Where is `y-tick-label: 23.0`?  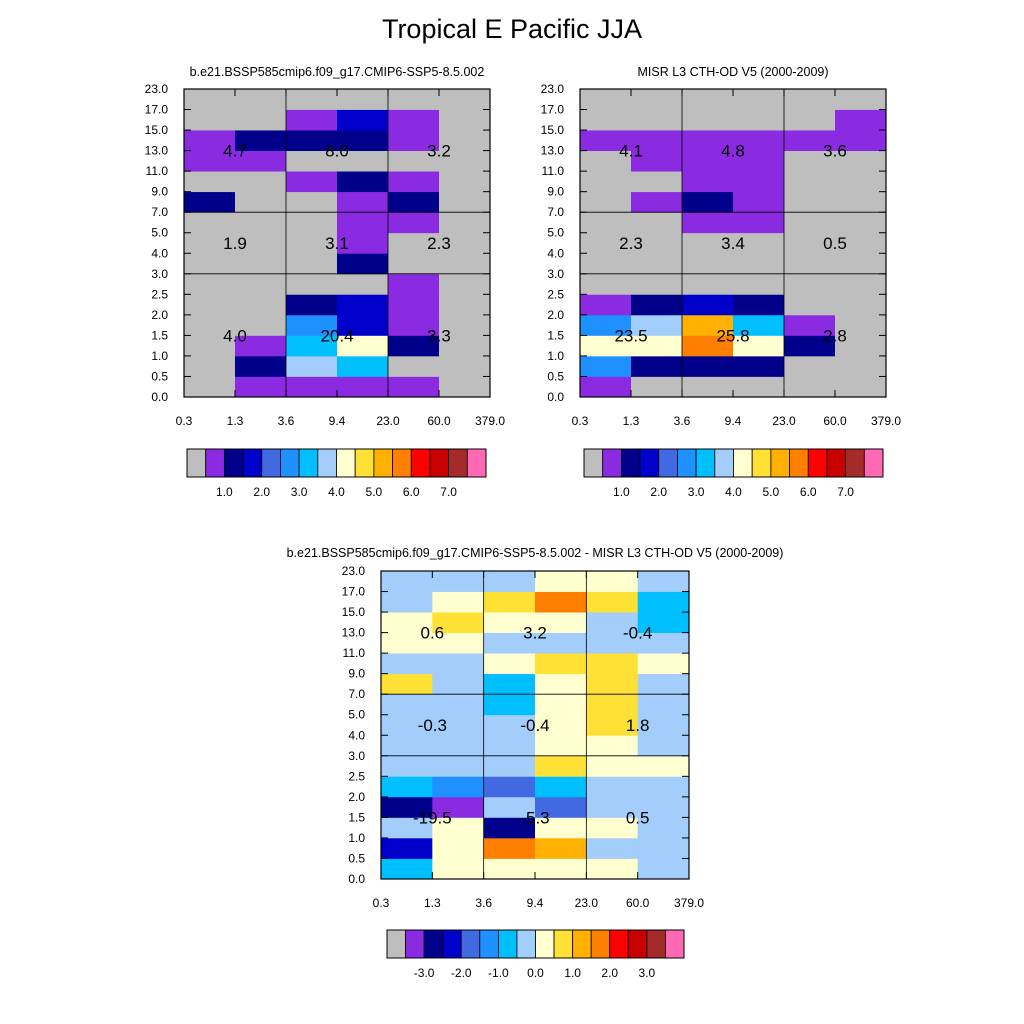 y-tick-label: 23.0 is located at coordinates (157, 89).